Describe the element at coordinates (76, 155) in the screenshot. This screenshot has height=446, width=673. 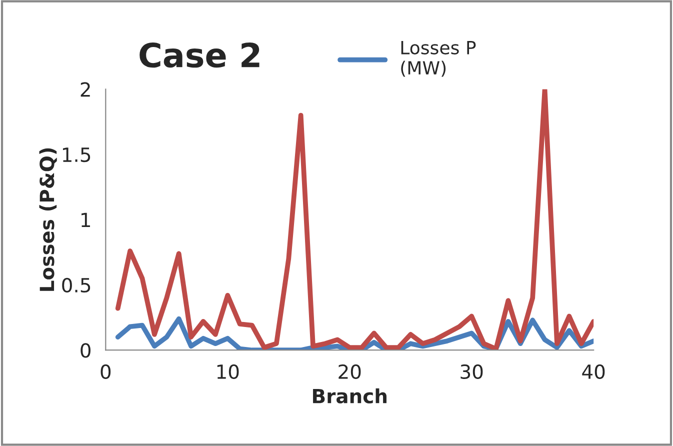
I see `y-tick-label: 1.5` at that location.